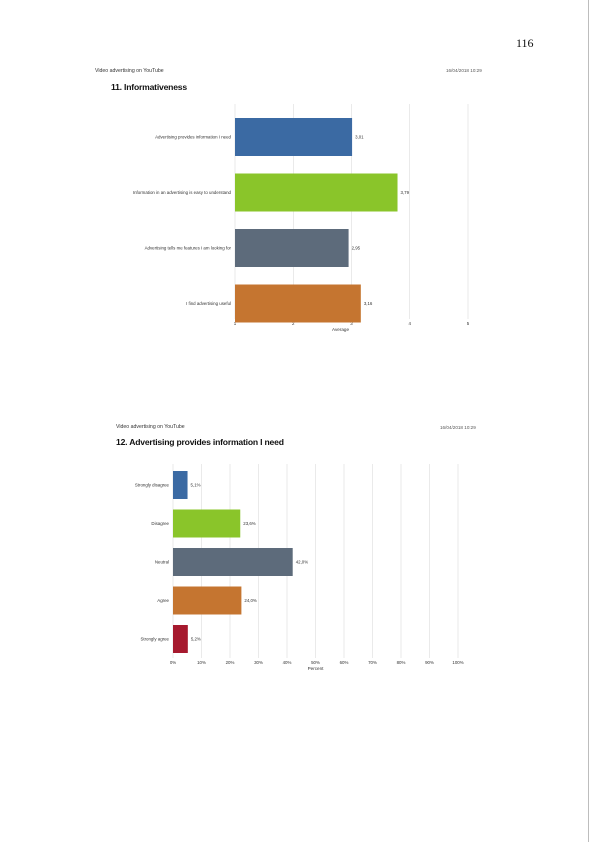 This screenshot has height=842, width=595. What do you see at coordinates (154, 639) in the screenshot?
I see `category-label: Strongly agree` at bounding box center [154, 639].